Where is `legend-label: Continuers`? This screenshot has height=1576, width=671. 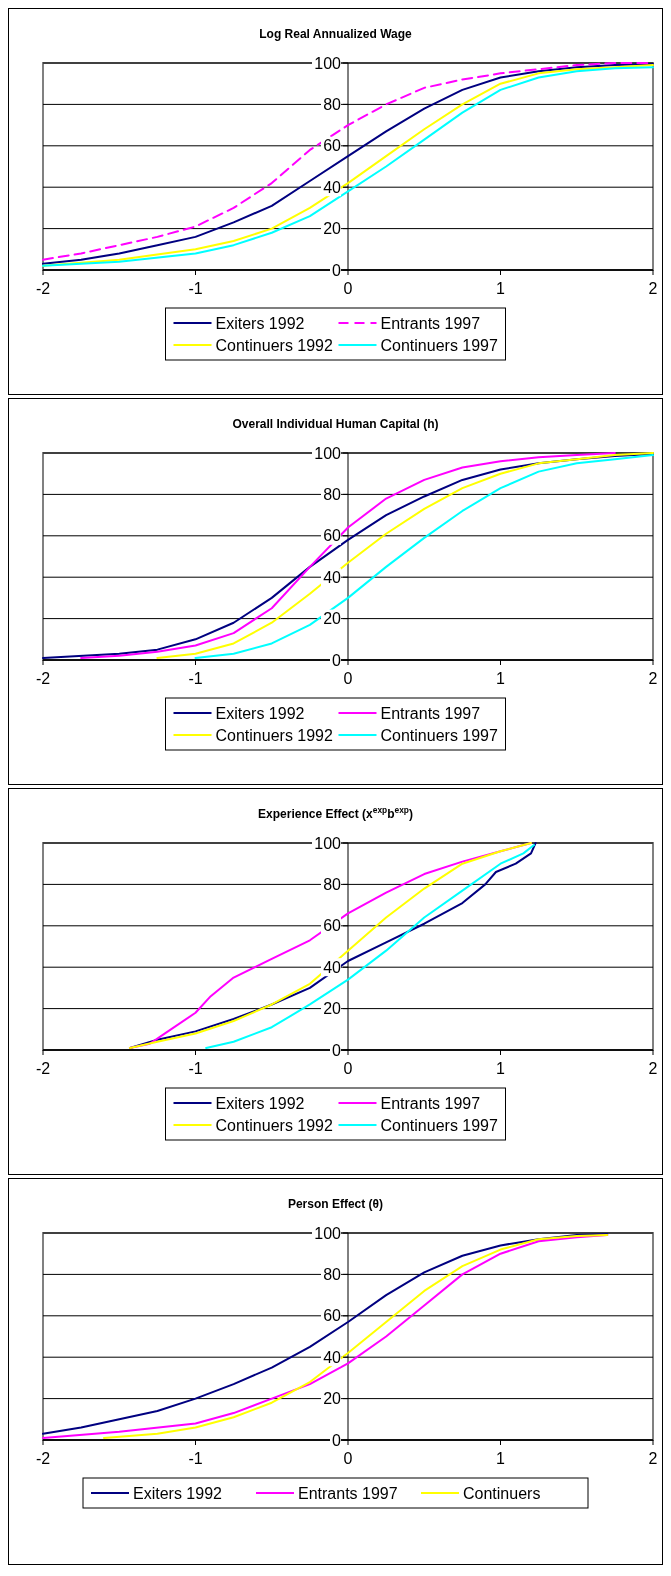 legend-label: Continuers is located at coordinates (502, 1493).